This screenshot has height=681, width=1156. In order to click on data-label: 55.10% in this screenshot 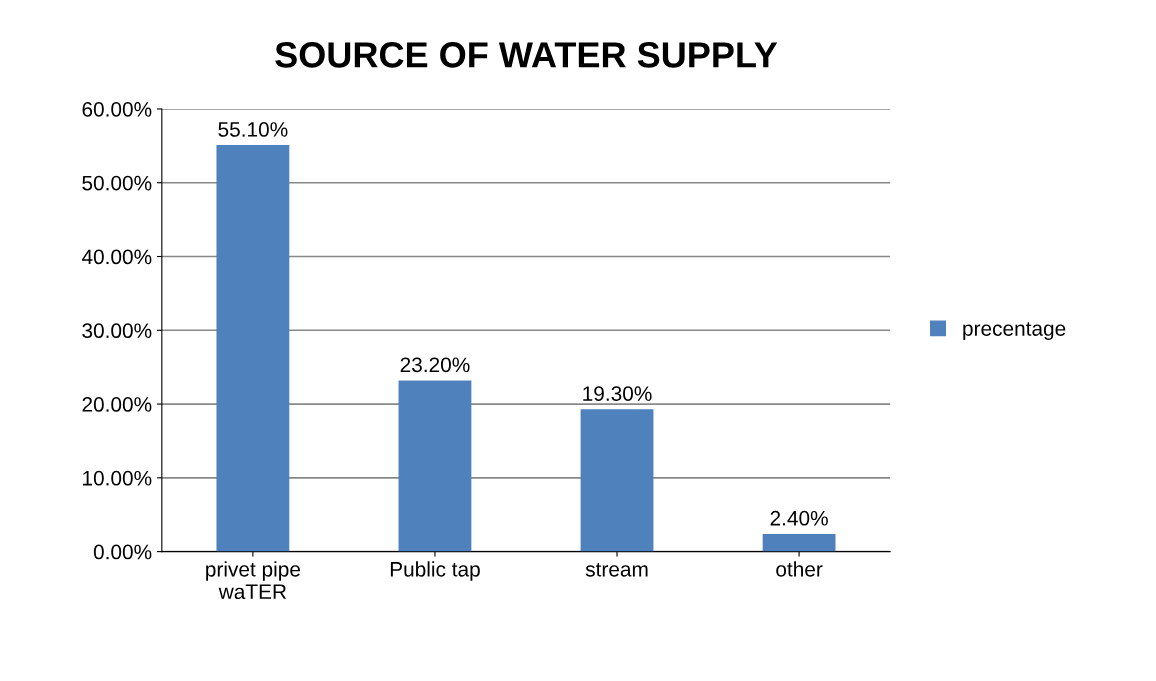, I will do `click(253, 129)`.